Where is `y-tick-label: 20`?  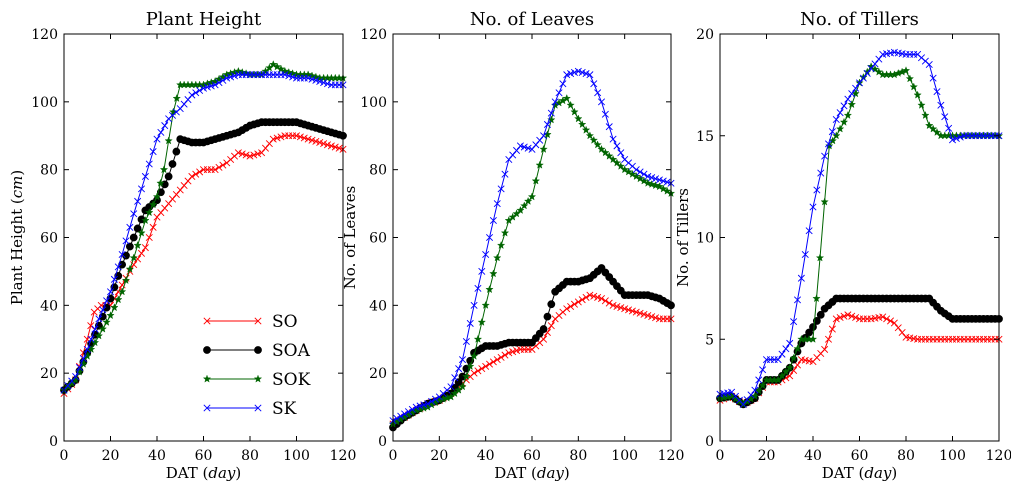
y-tick-label: 20 is located at coordinates (49, 374).